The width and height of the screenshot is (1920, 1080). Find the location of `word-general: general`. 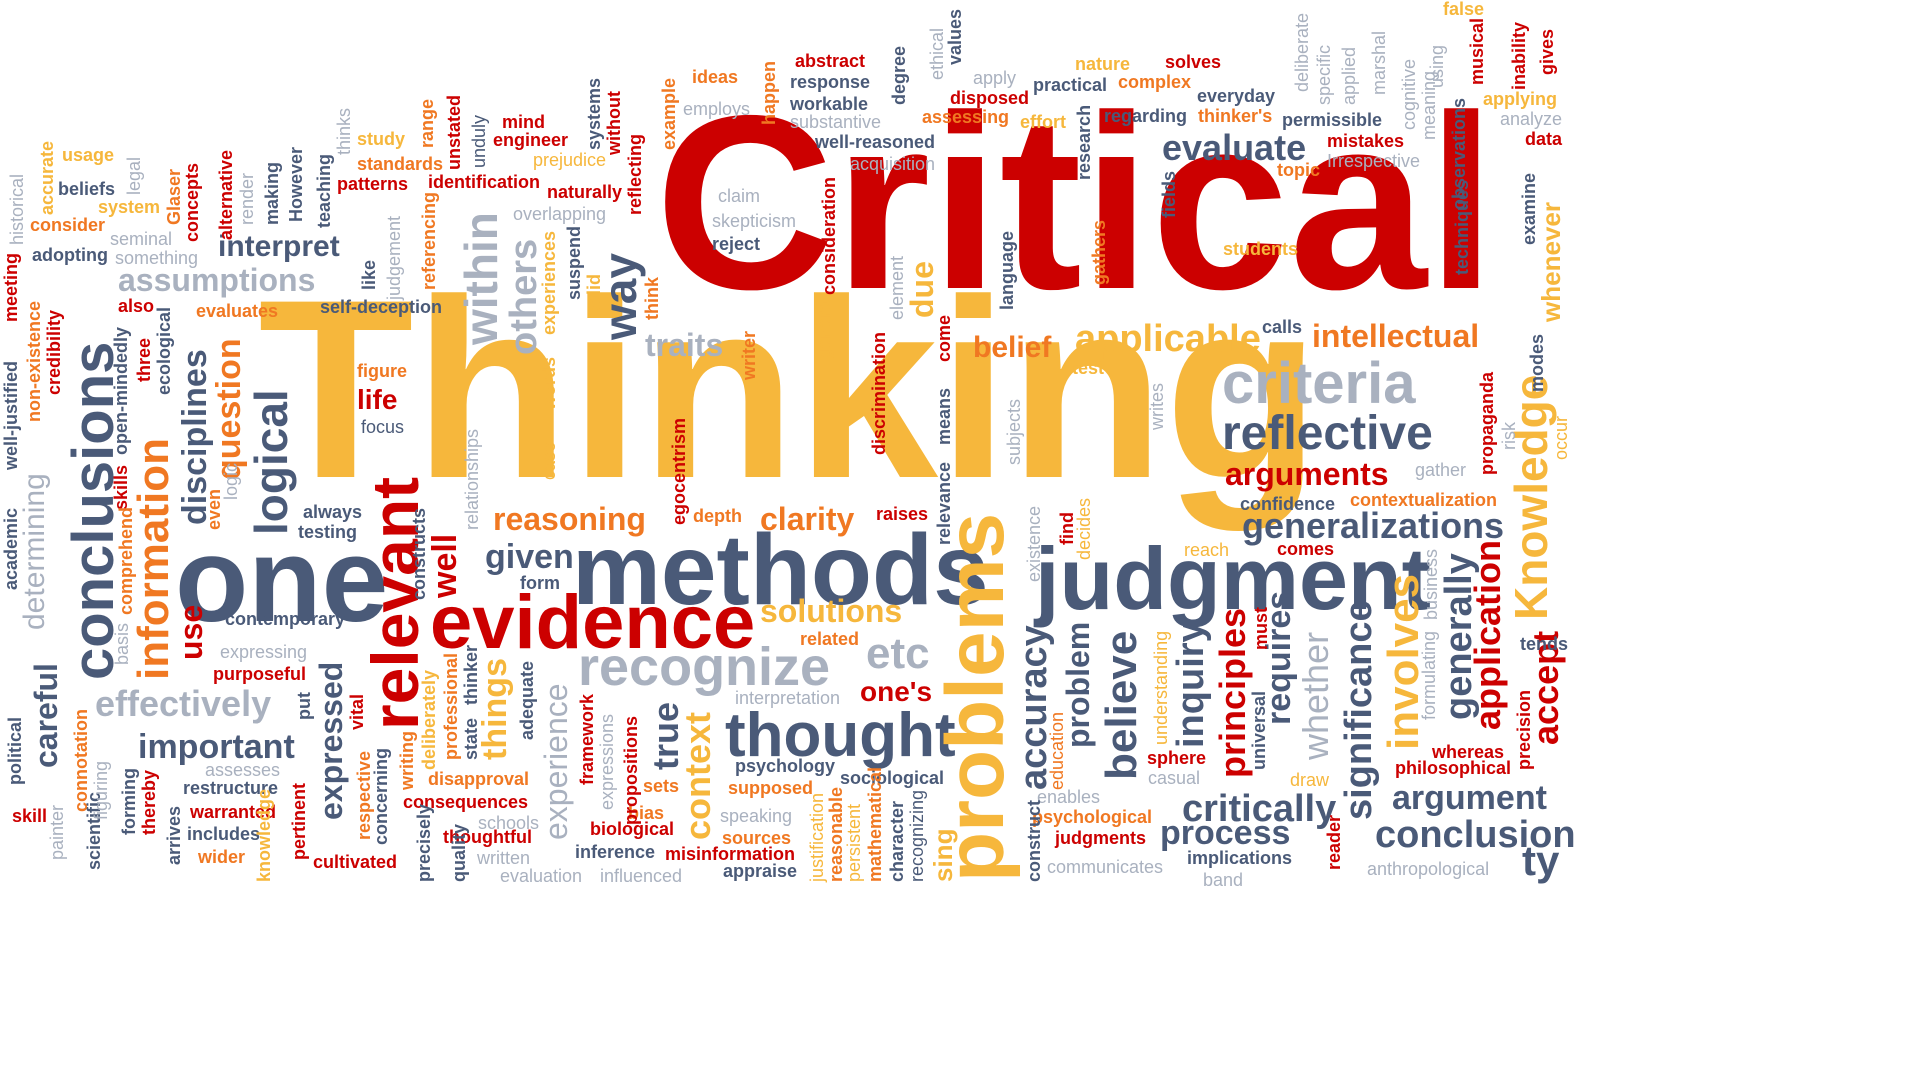

word-general: general is located at coordinates (824, 327).